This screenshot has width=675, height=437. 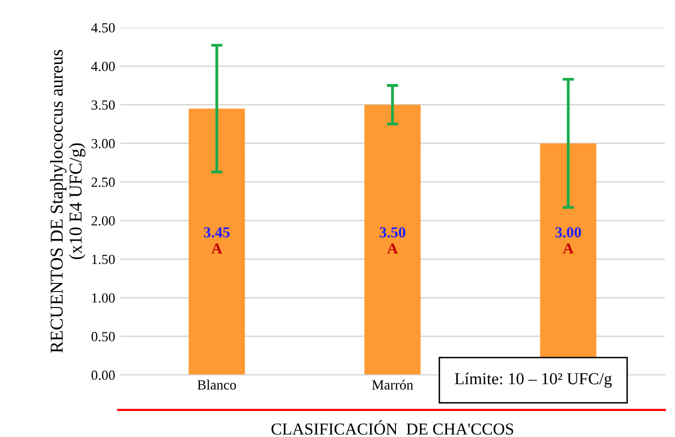 What do you see at coordinates (103, 298) in the screenshot?
I see `y-tick-label: 1.00` at bounding box center [103, 298].